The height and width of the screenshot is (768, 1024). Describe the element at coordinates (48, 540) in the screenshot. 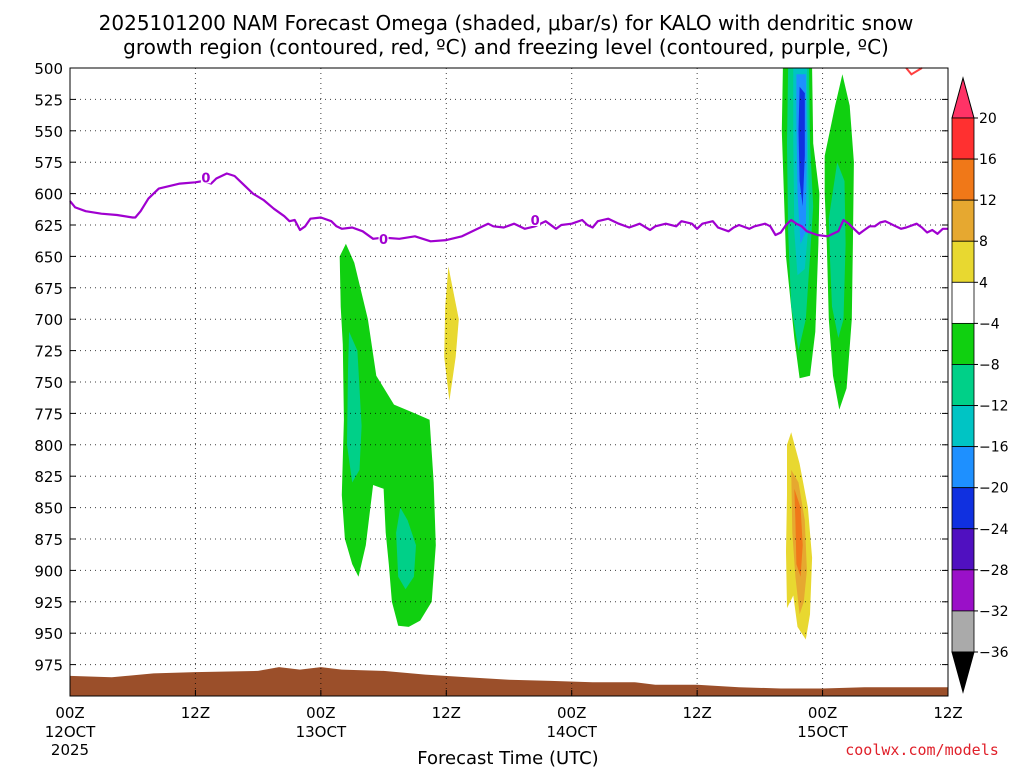

I see `y-tick-label: 875` at that location.